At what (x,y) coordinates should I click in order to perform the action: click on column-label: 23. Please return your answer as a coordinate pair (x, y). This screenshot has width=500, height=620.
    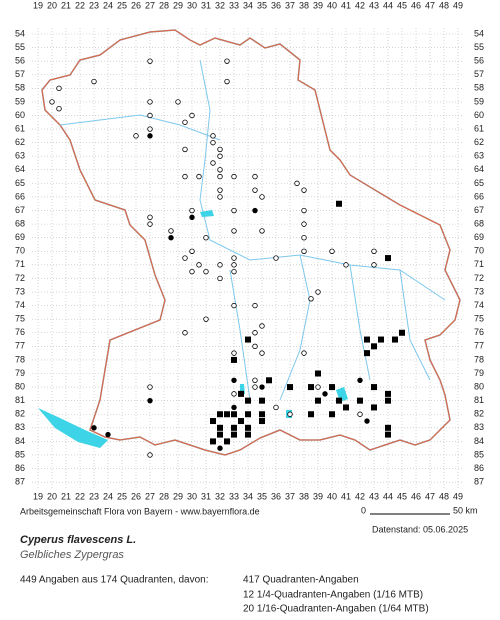
    Looking at the image, I should click on (94, 5).